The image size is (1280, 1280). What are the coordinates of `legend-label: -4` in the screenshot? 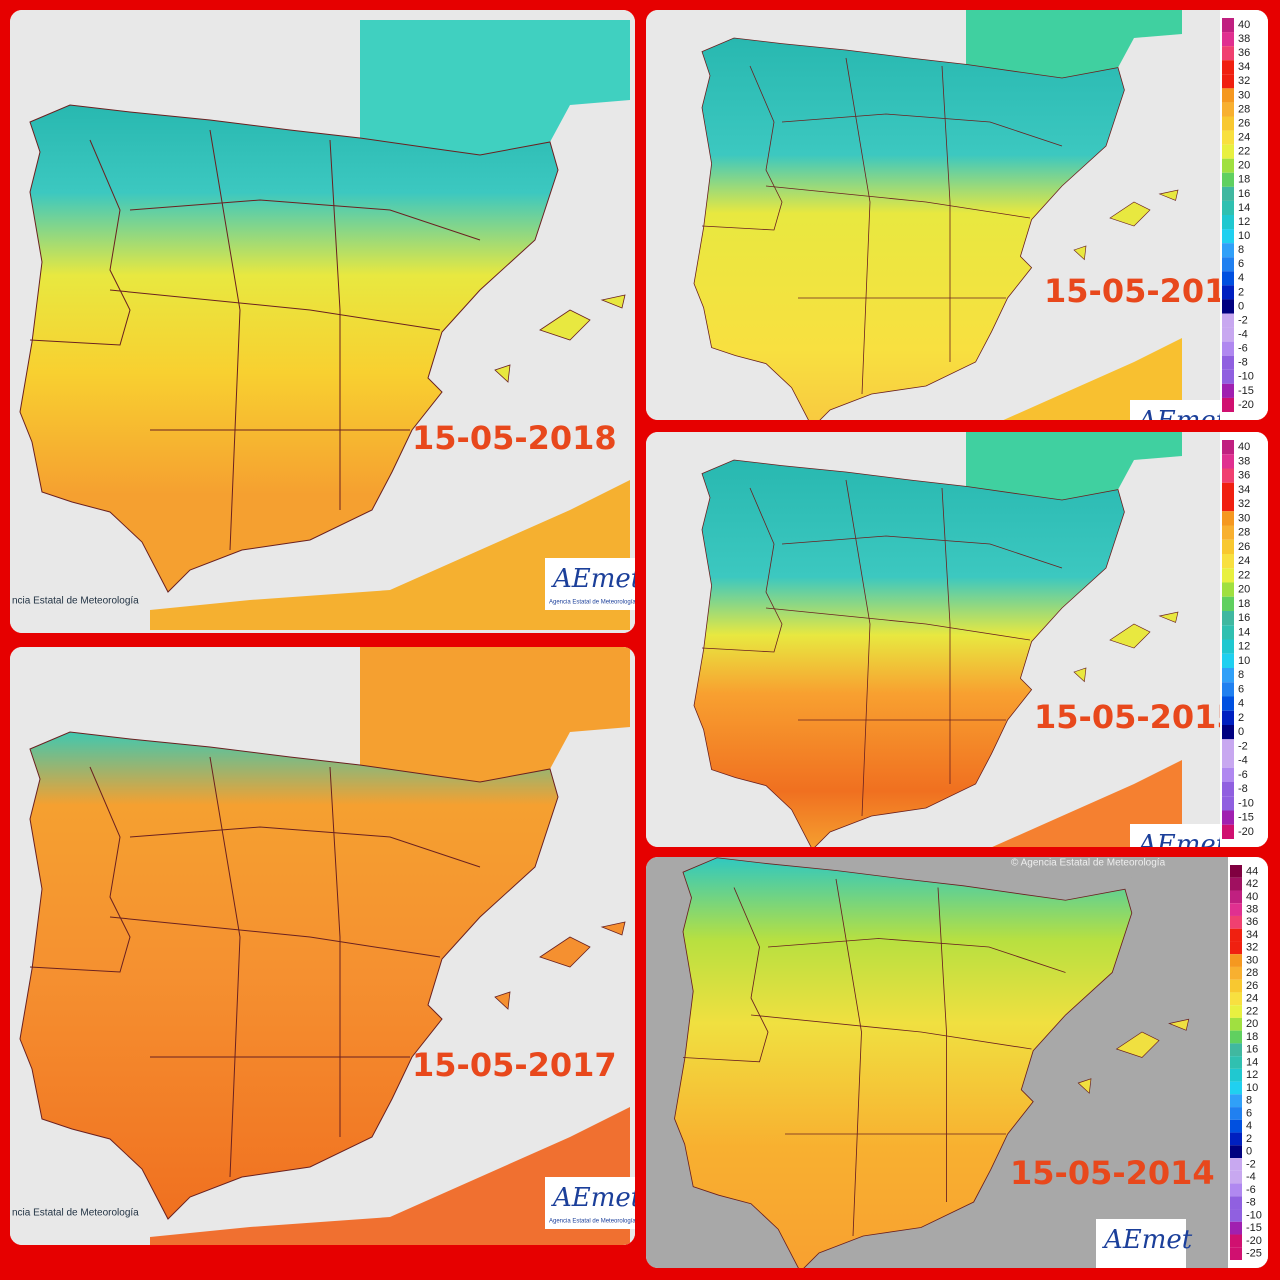 It's located at (1243, 761).